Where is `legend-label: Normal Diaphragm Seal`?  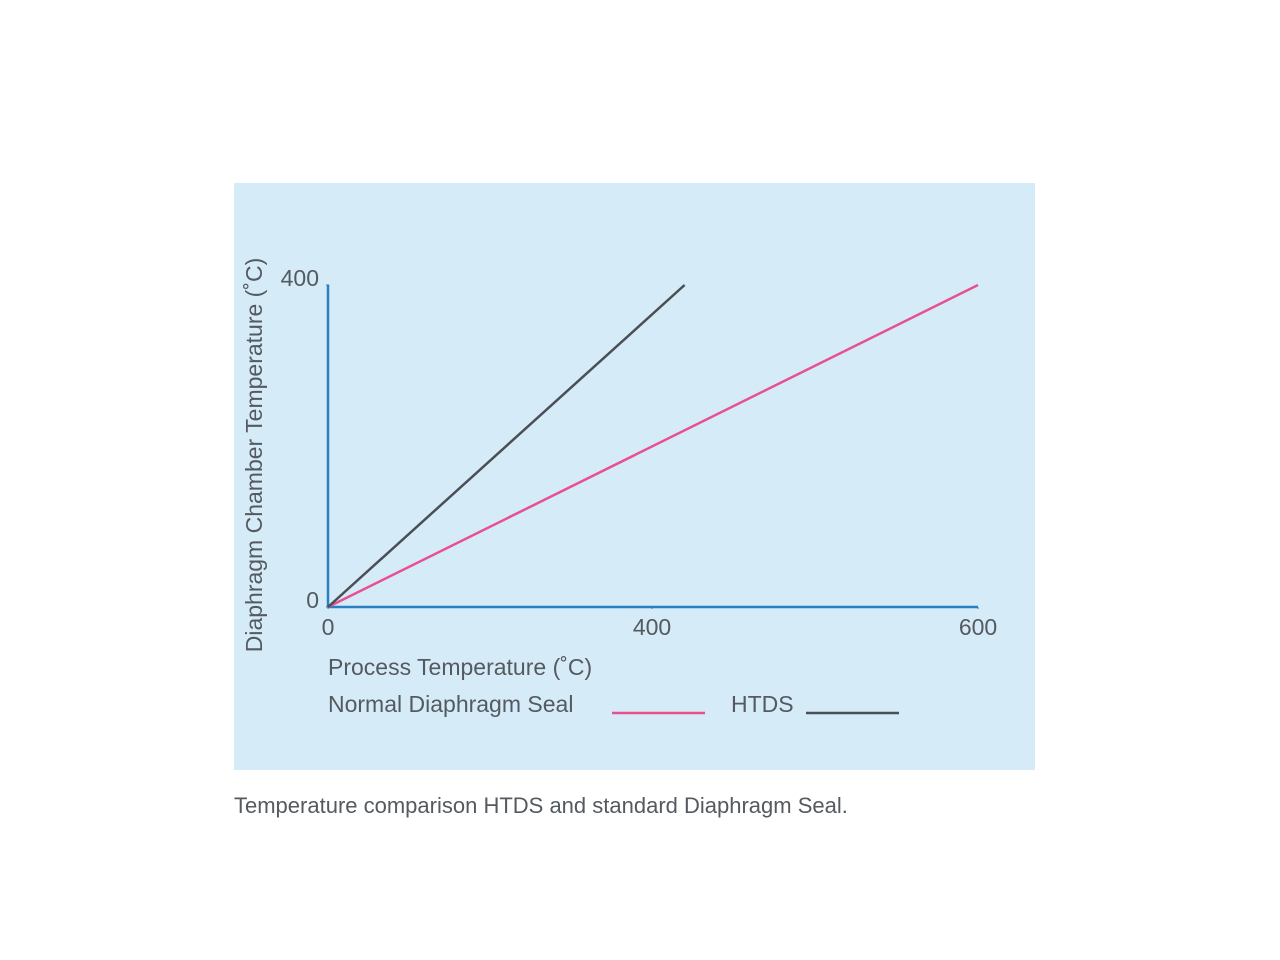
legend-label: Normal Diaphragm Seal is located at coordinates (450, 704).